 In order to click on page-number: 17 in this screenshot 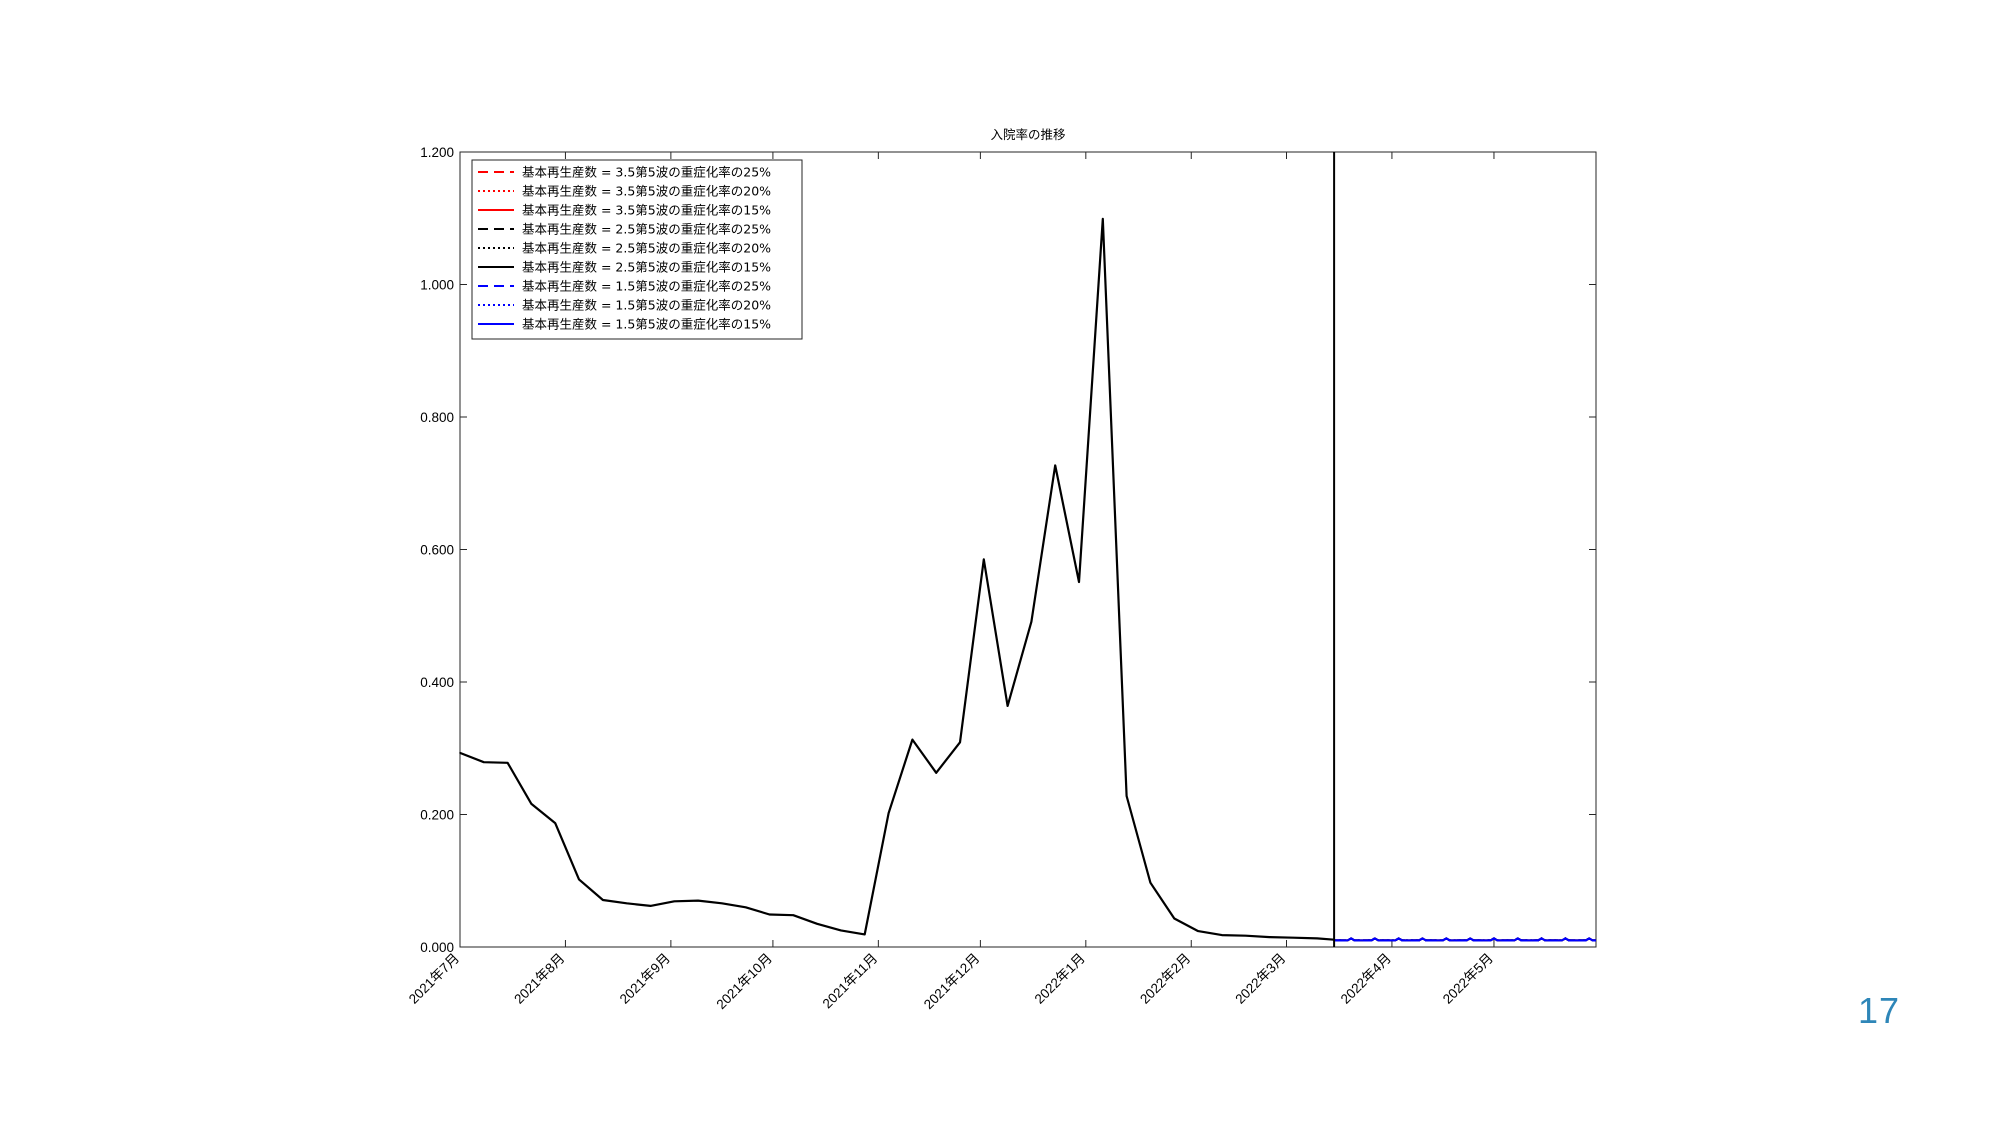, I will do `click(1879, 1010)`.